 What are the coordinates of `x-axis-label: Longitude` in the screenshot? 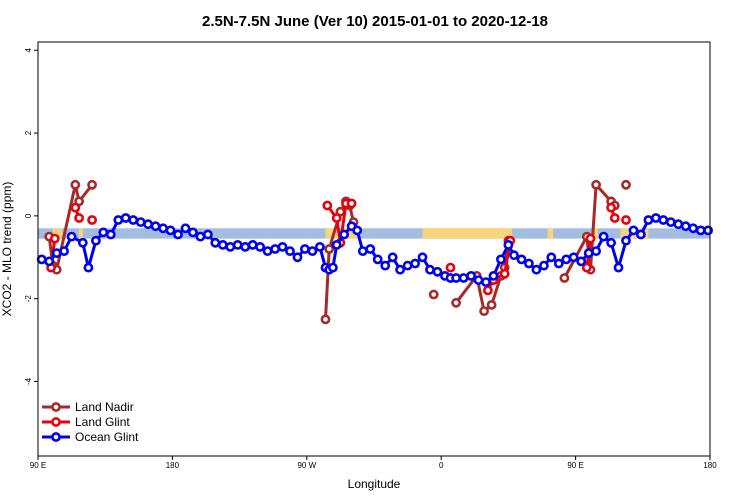 It's located at (374, 484).